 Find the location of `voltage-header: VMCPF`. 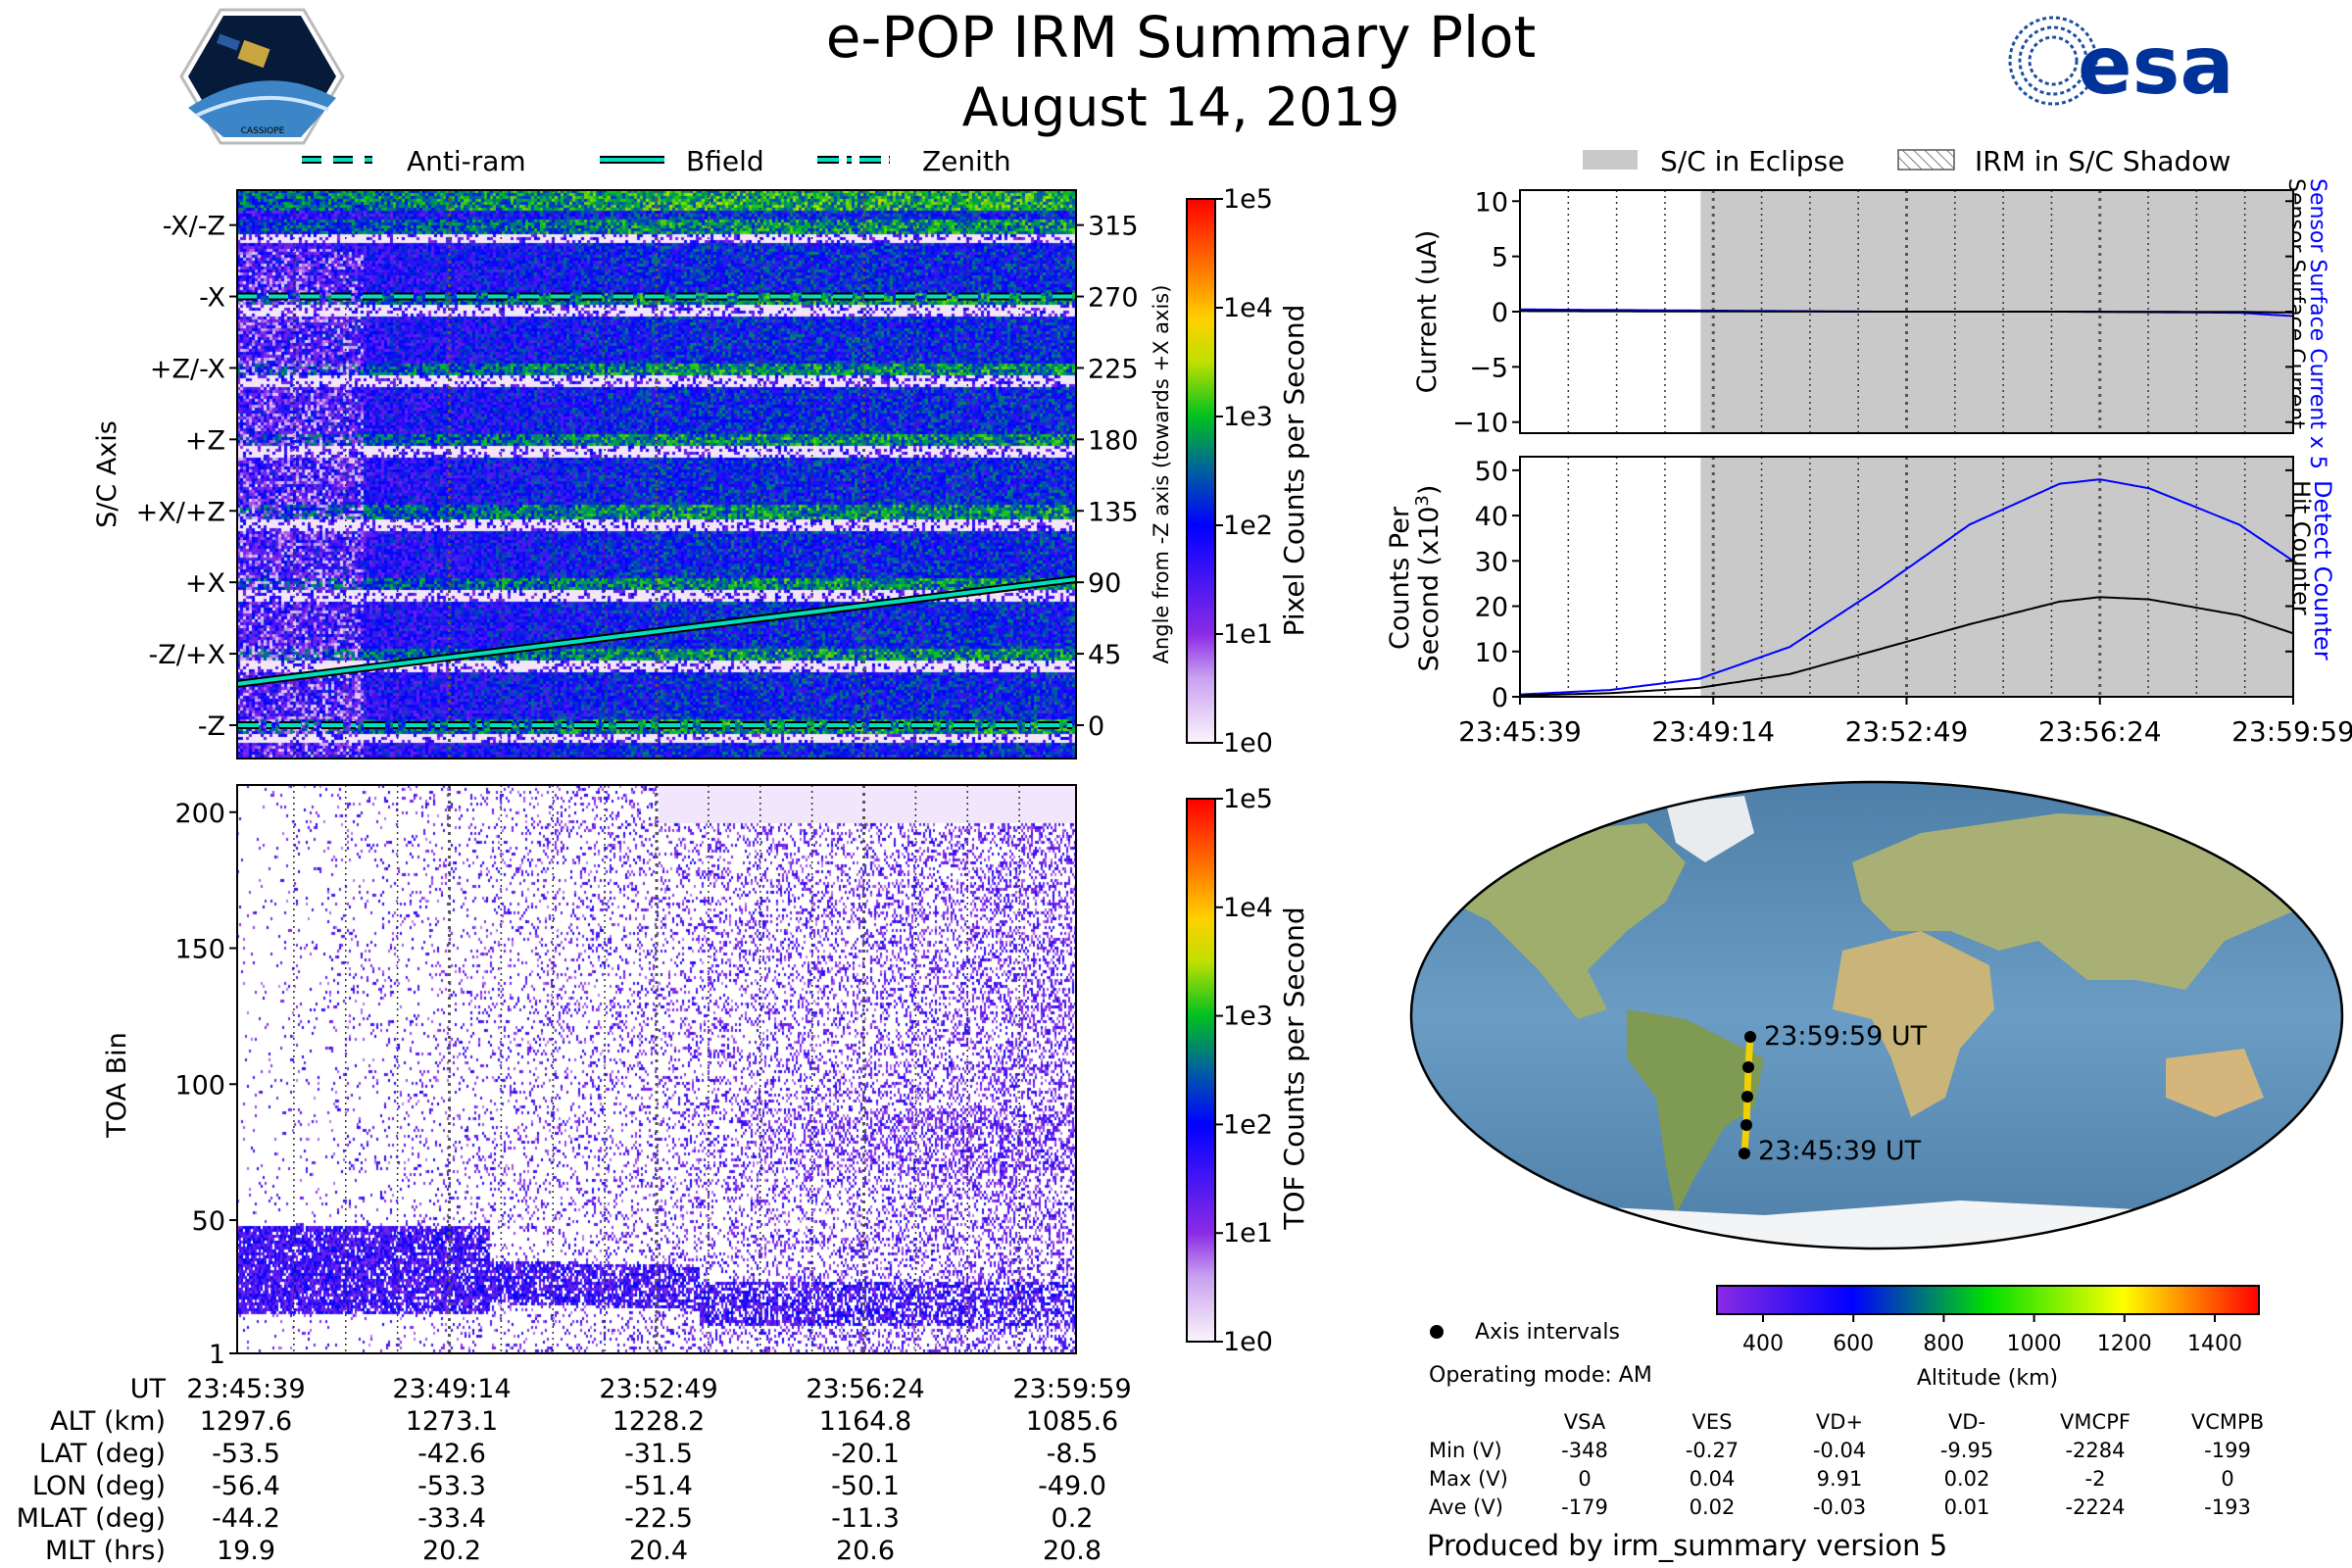

voltage-header: VMCPF is located at coordinates (2095, 1422).